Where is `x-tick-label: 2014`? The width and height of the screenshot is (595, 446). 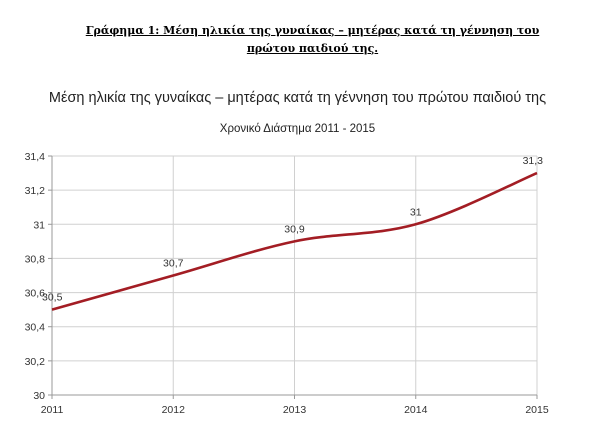 x-tick-label: 2014 is located at coordinates (416, 410).